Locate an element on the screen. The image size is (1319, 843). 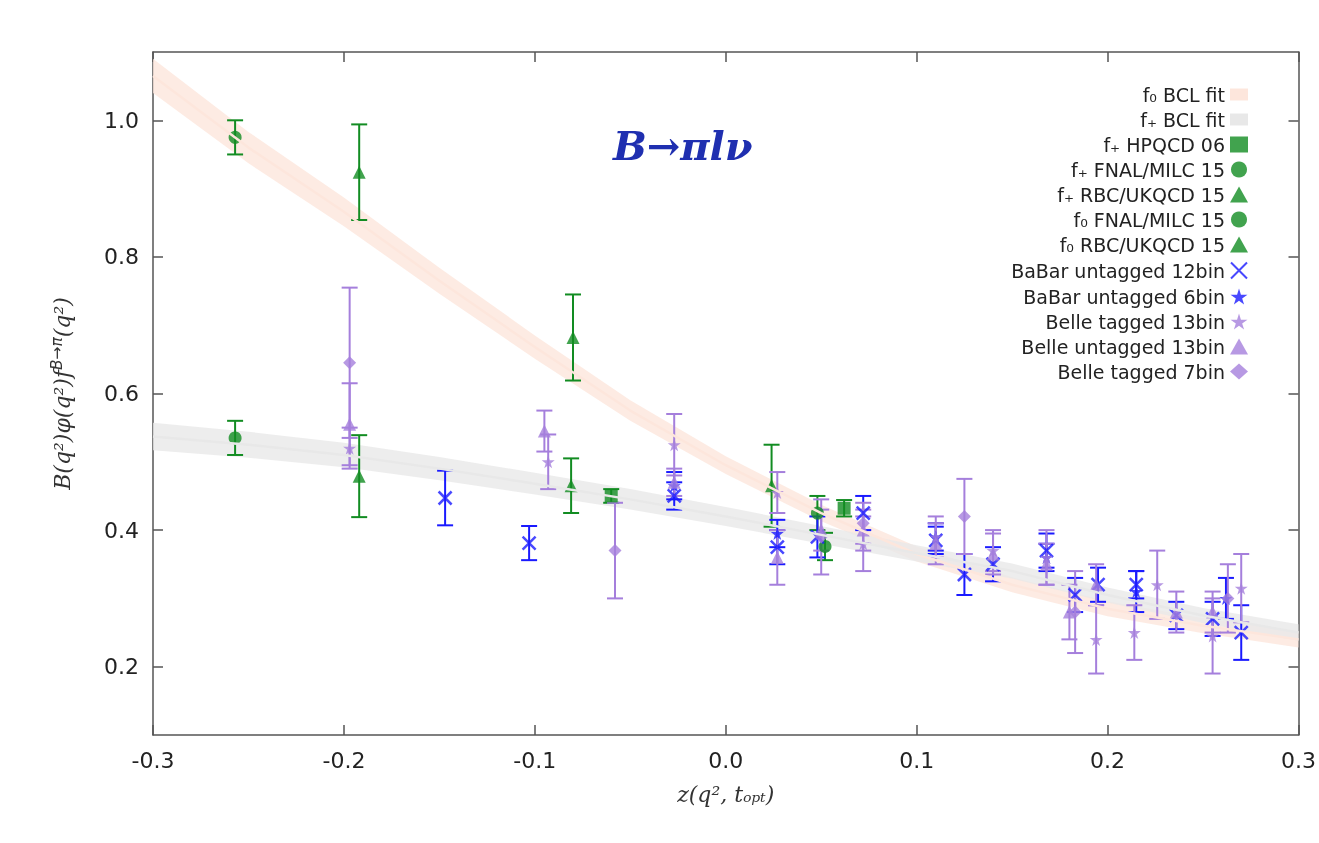
x-tick-label: 0.3 is located at coordinates (1299, 760).